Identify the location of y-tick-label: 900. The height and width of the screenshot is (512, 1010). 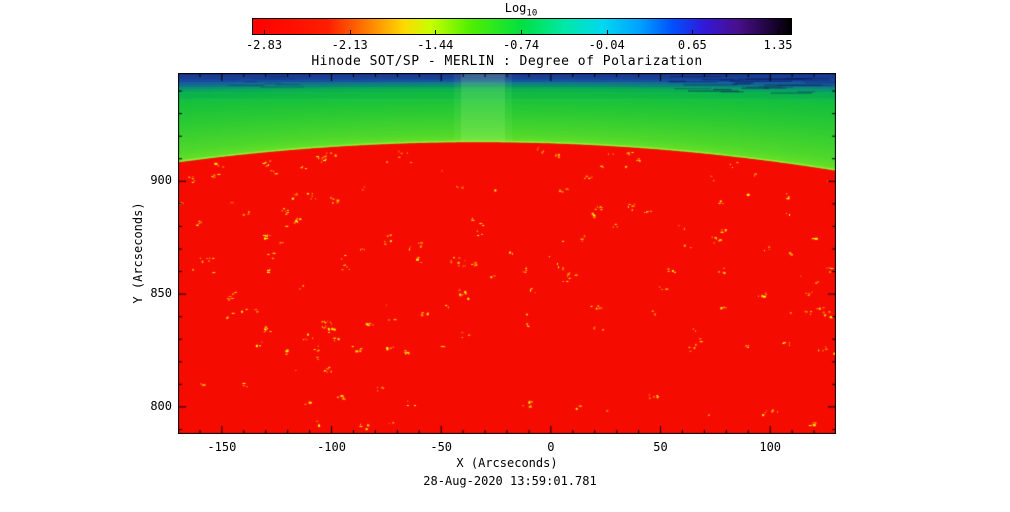
(161, 180).